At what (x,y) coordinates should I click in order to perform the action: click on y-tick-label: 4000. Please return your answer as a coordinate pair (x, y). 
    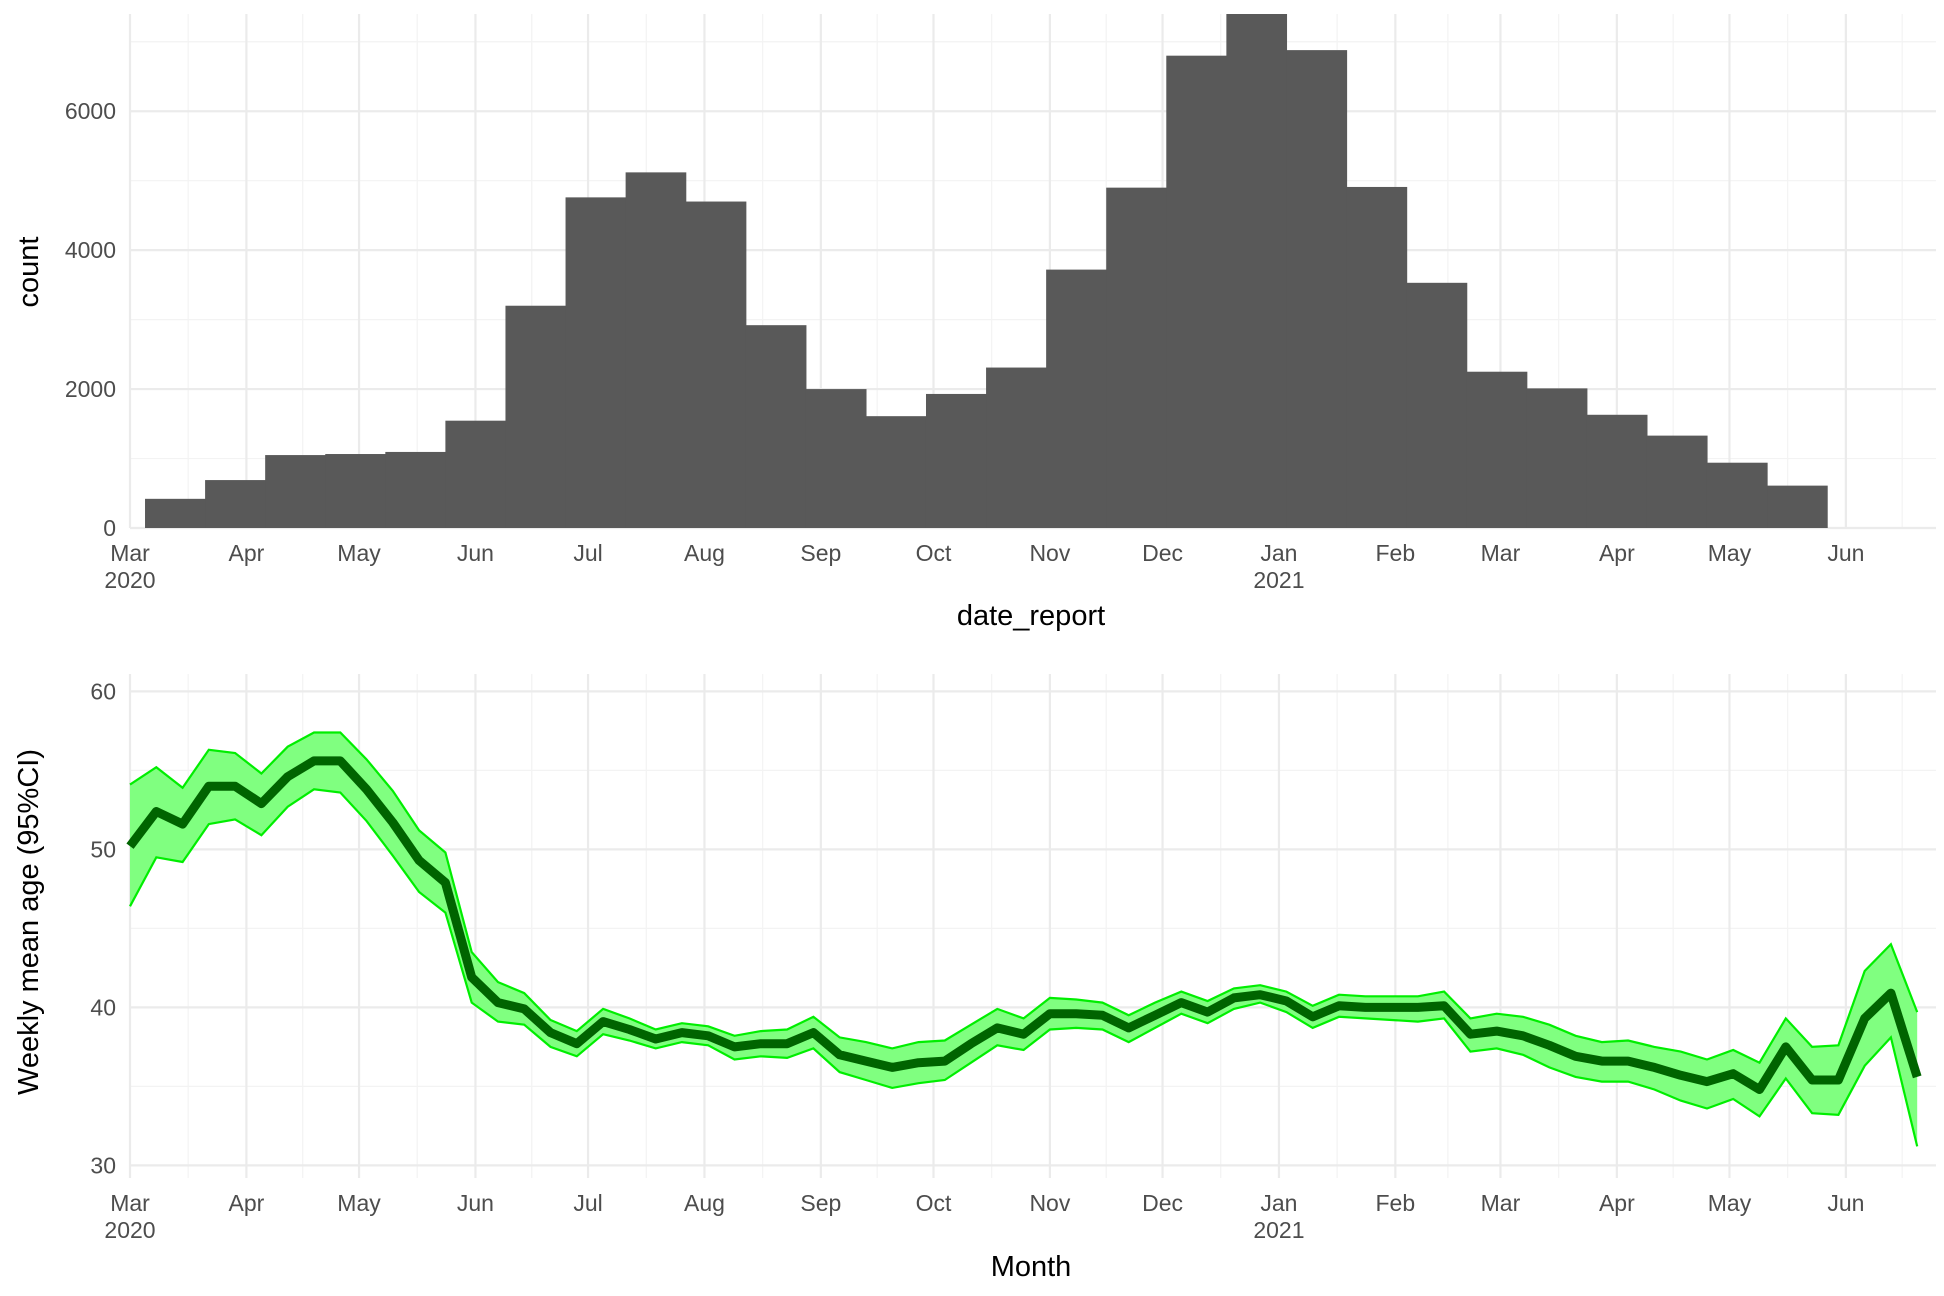
    Looking at the image, I should click on (90, 250).